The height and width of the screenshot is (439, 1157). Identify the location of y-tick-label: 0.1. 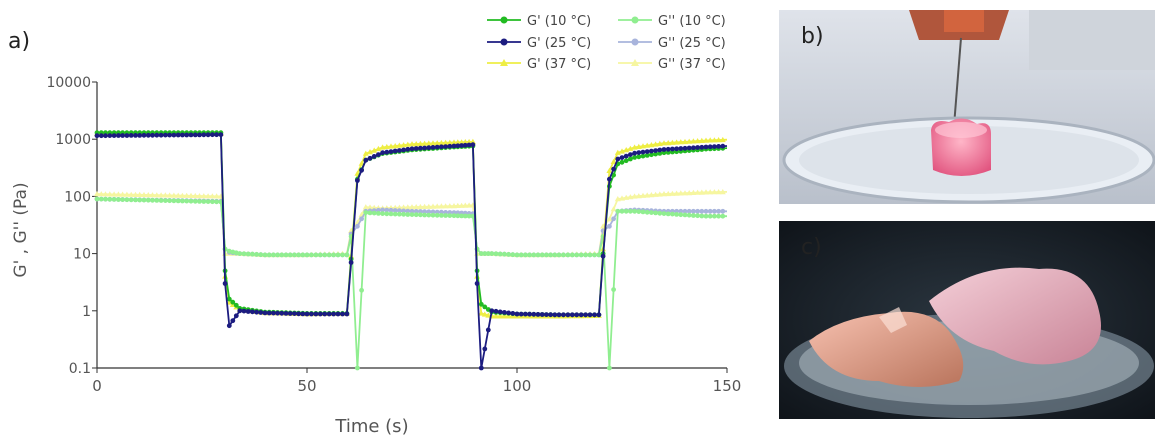
(80, 369).